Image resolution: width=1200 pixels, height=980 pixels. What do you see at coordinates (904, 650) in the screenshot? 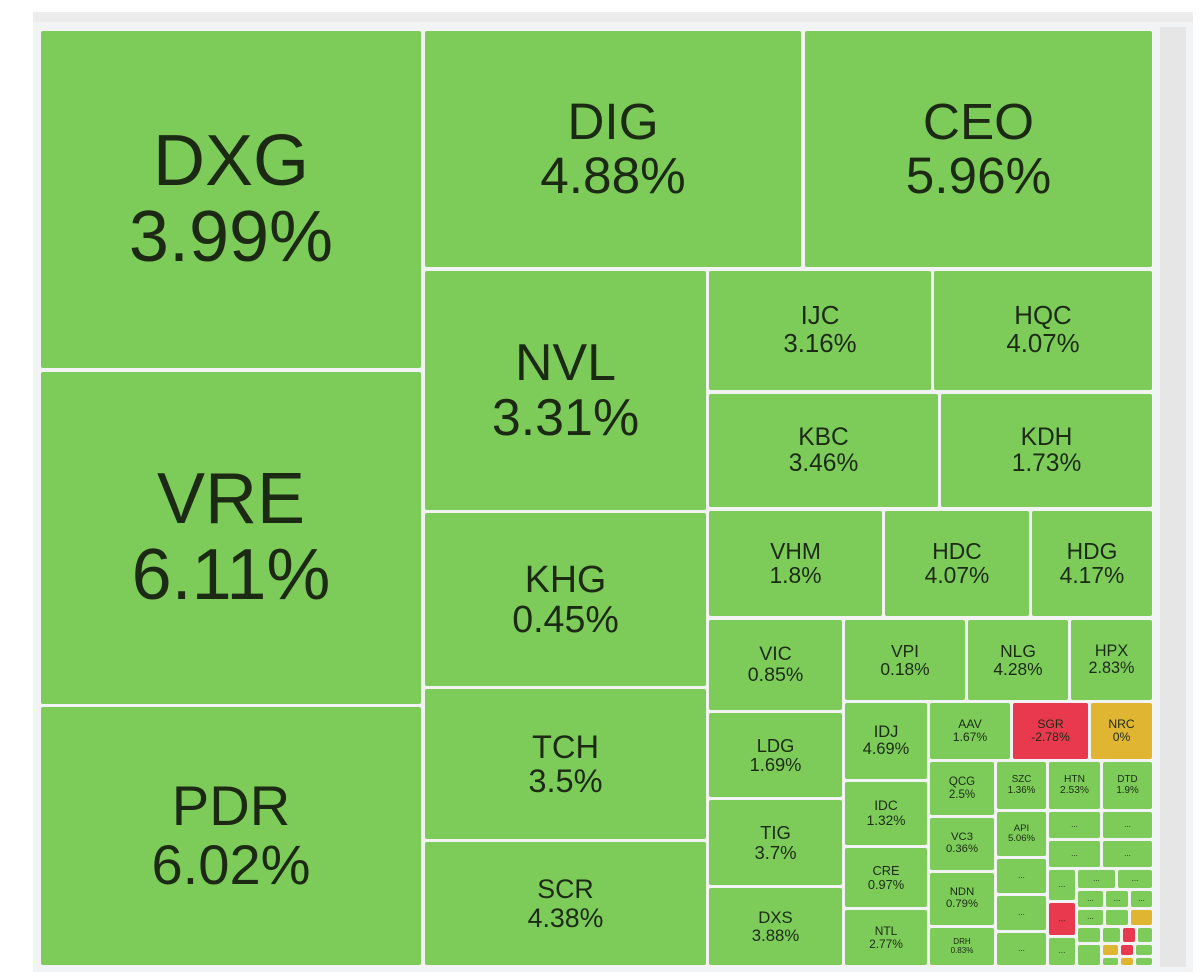
I see `ticker: VPI` at bounding box center [904, 650].